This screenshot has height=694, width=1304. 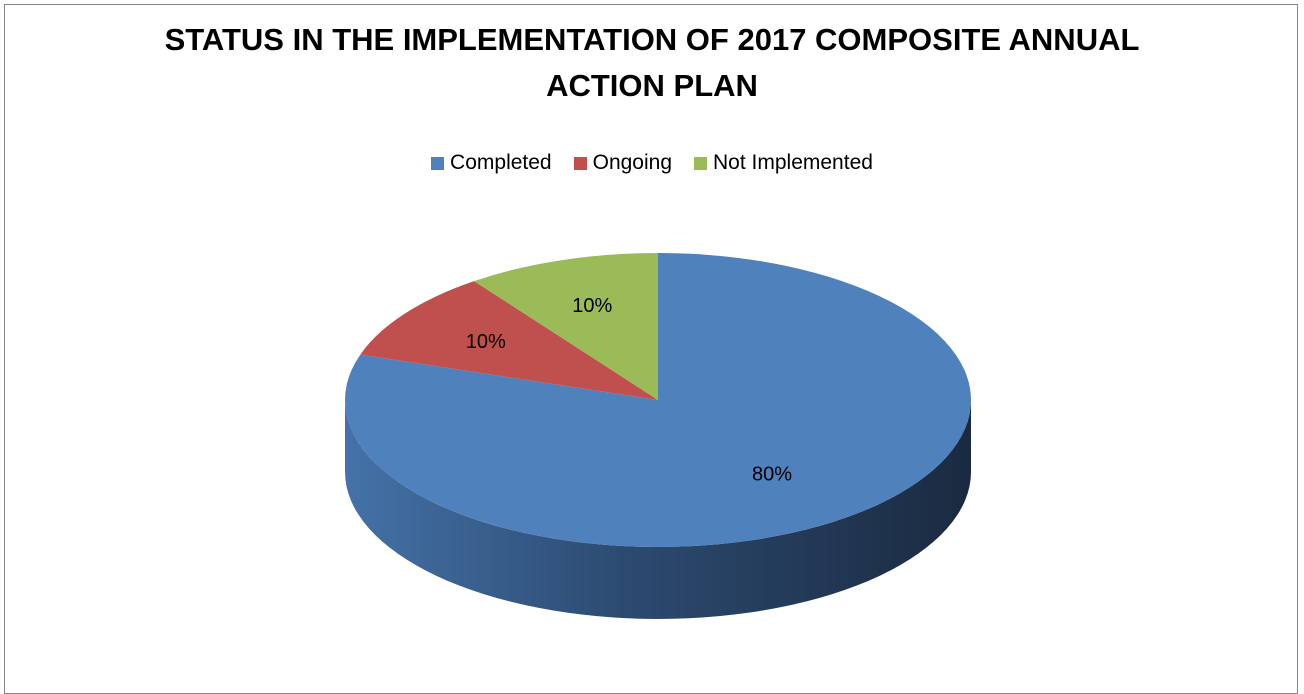 I want to click on data-label-completed: 80%, so click(x=772, y=475).